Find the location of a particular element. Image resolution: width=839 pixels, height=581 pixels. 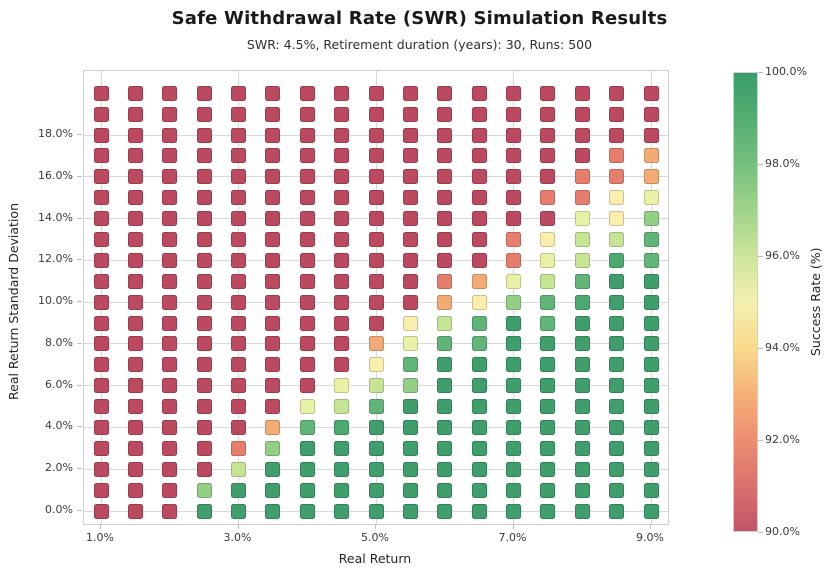

marker-r9-sd8 is located at coordinates (651, 344).